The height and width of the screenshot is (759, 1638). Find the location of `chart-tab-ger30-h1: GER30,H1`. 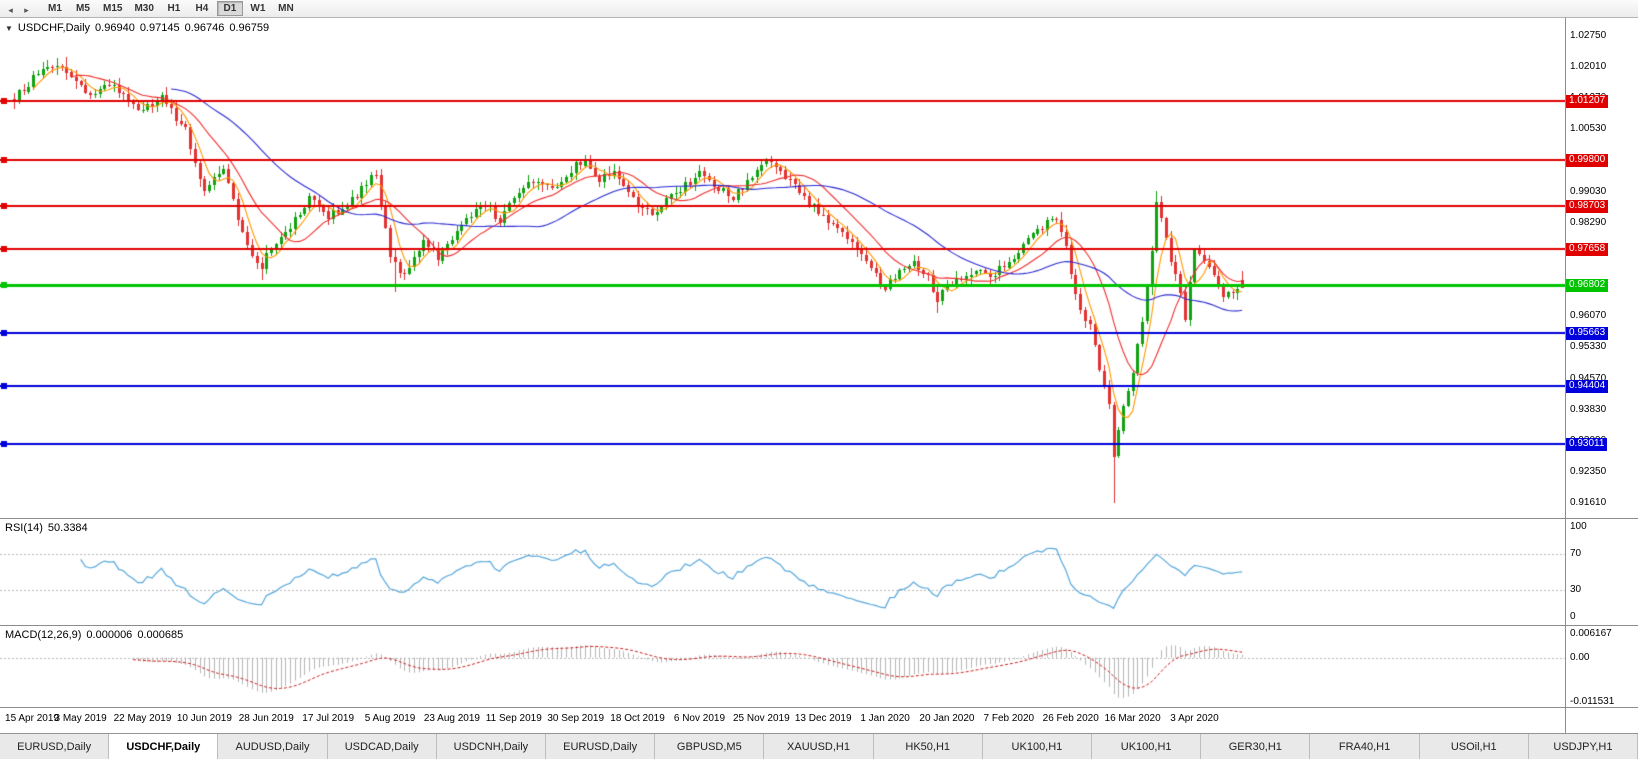

chart-tab-ger30-h1: GER30,H1 is located at coordinates (1256, 746).